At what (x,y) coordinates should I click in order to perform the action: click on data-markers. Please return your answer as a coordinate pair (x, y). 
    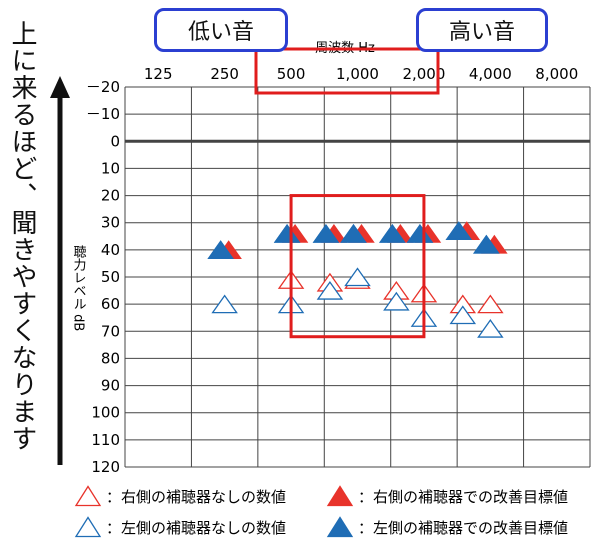
    Looking at the image, I should click on (357, 279).